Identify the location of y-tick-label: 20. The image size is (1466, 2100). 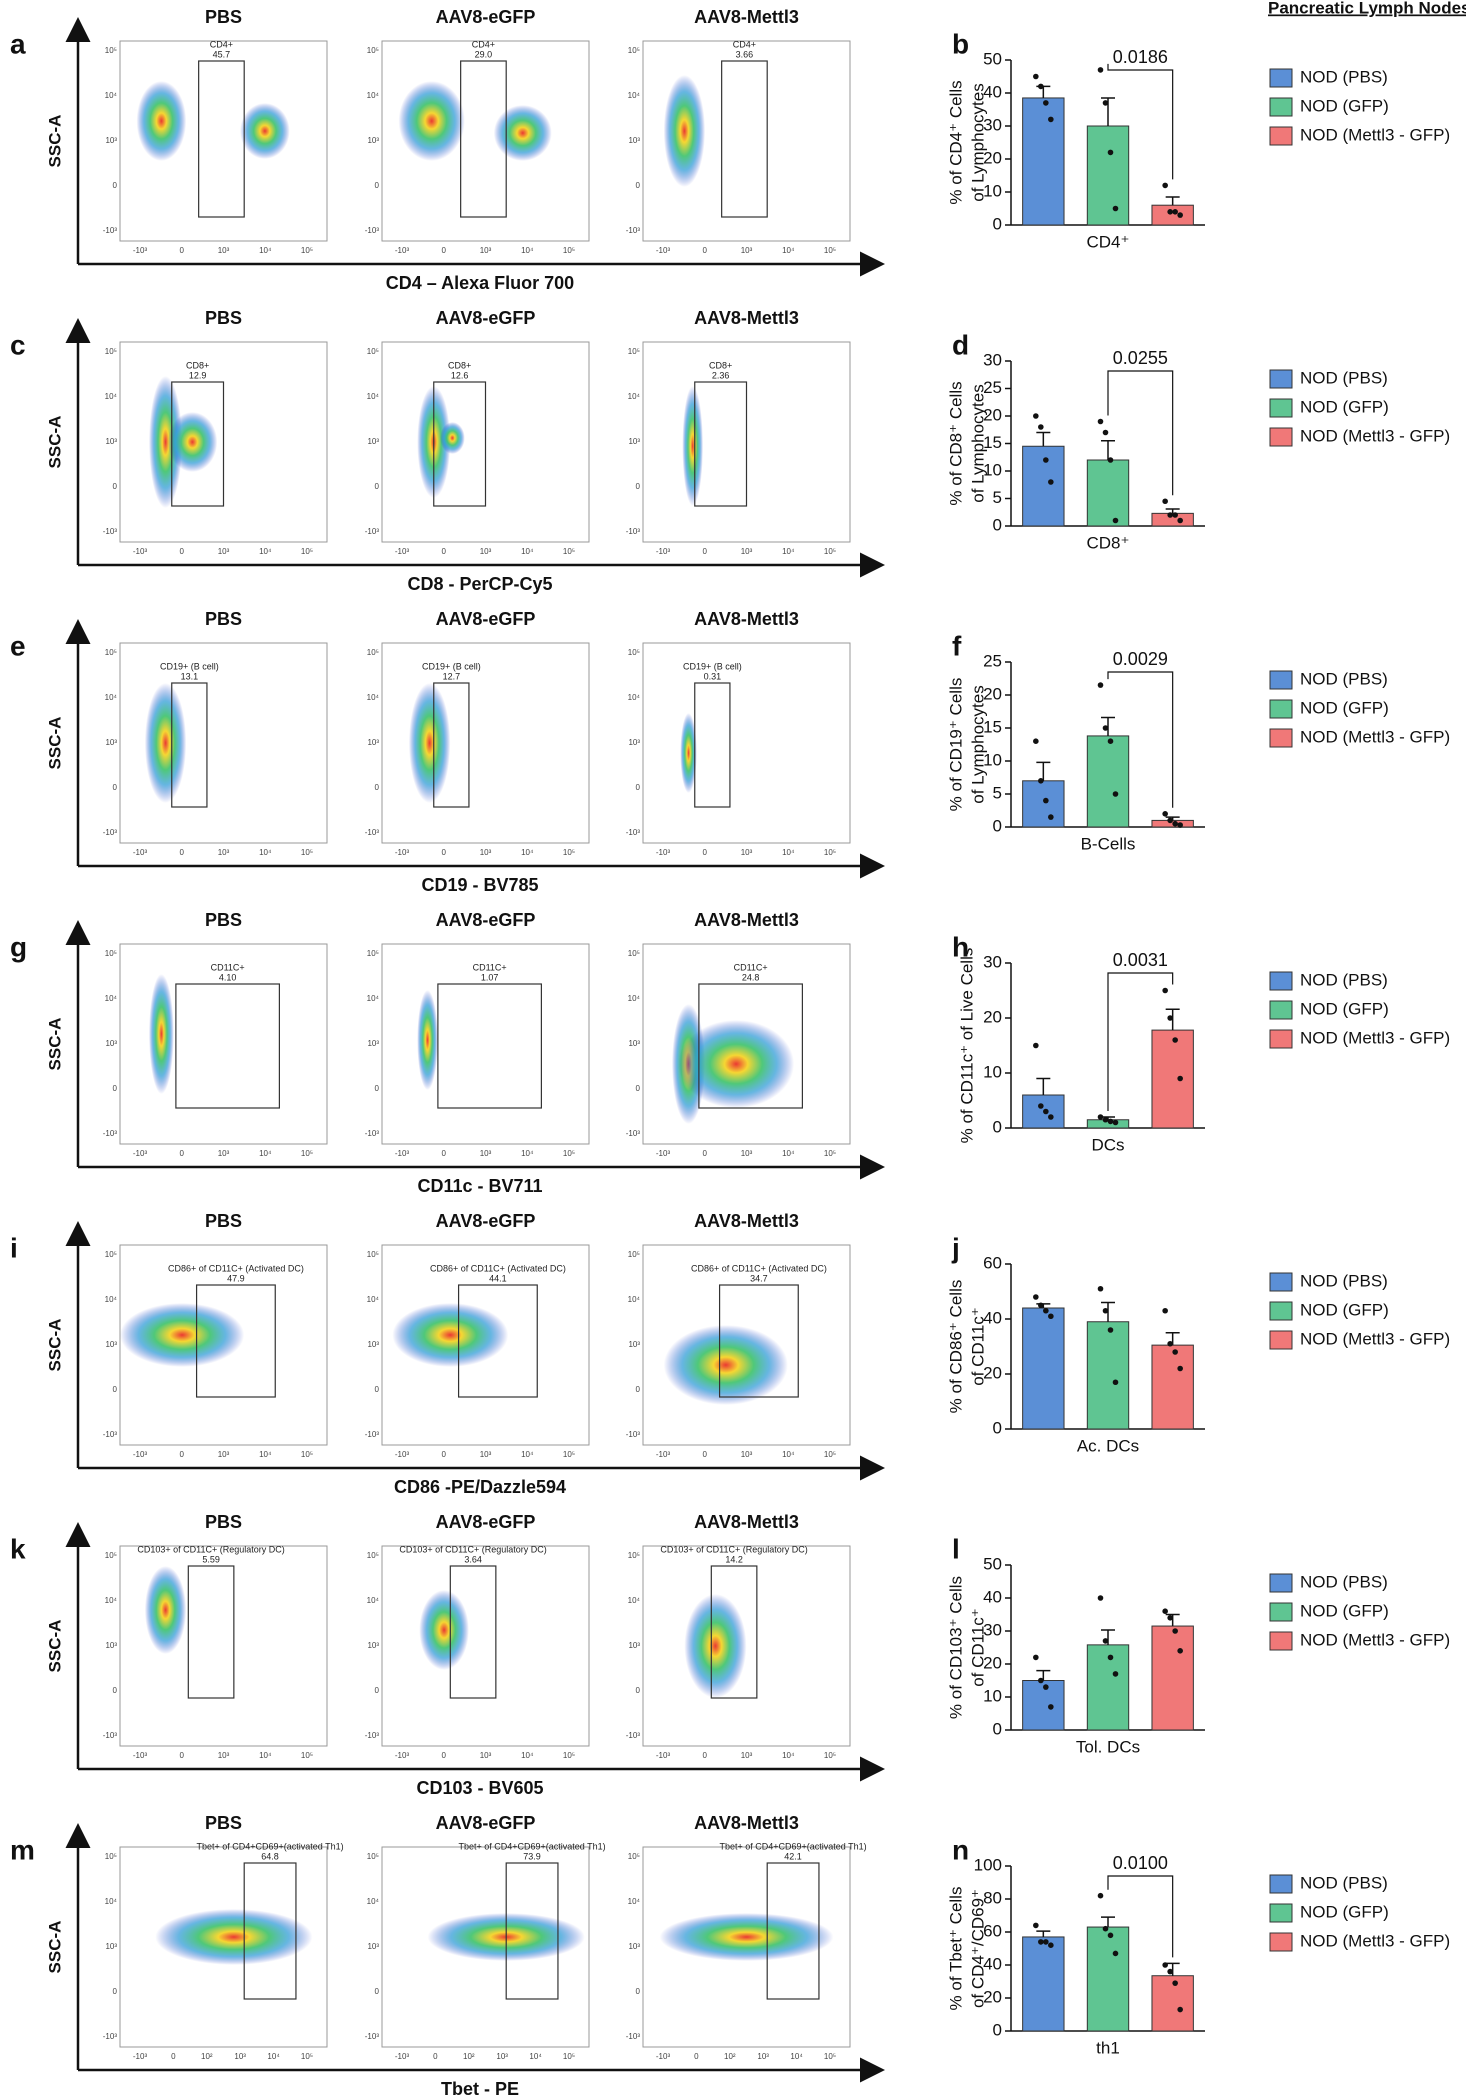
(992, 414).